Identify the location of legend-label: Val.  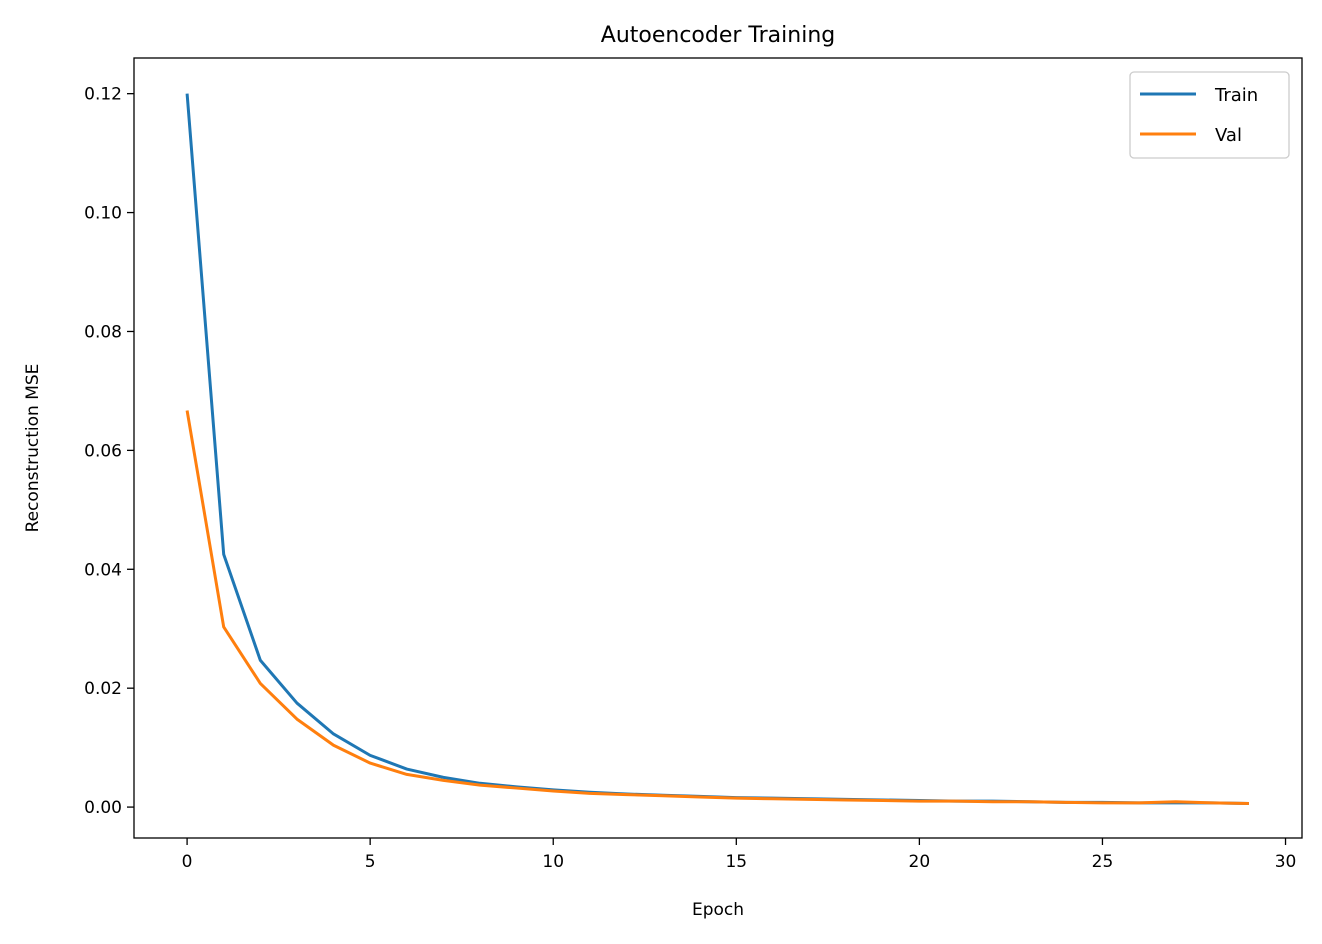
(1228, 135).